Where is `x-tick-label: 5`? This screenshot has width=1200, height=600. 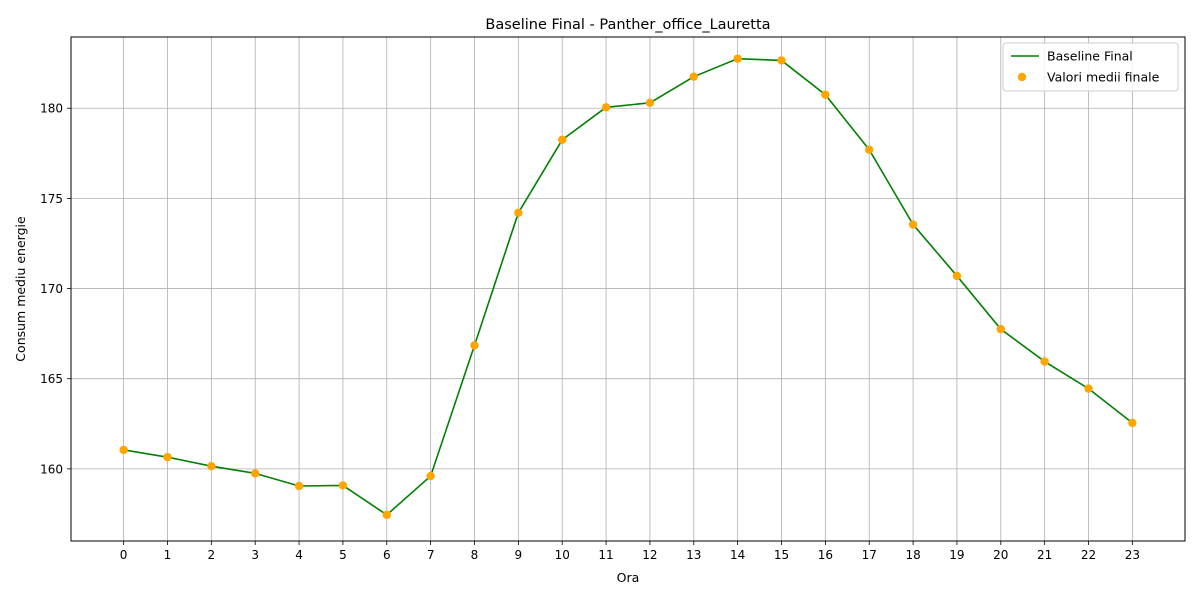
x-tick-label: 5 is located at coordinates (343, 555).